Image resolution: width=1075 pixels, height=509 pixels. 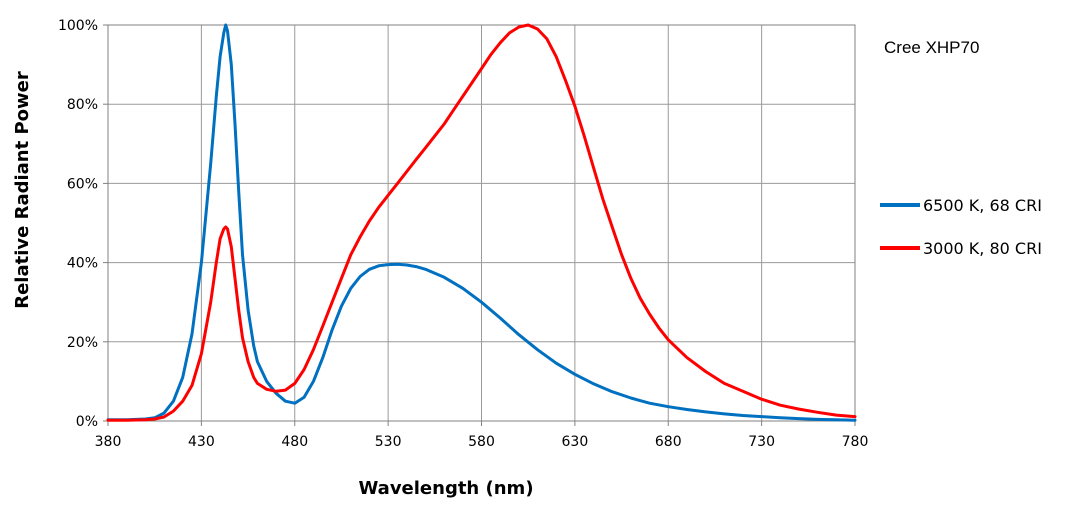 I want to click on y-tick-labels: 0% 20% 40% 60% 80% 100%, so click(x=78, y=224).